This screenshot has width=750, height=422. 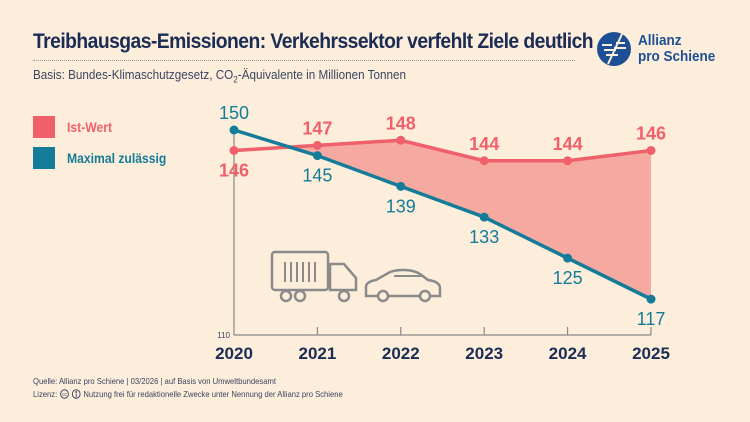 I want to click on x-tick-label: 2025, so click(x=651, y=353).